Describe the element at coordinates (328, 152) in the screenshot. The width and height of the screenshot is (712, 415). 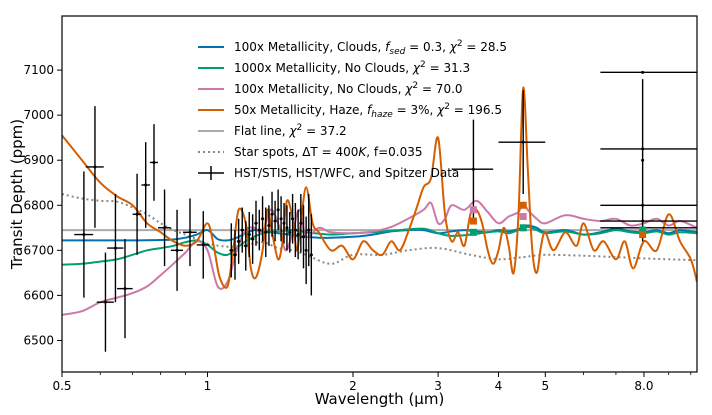
I see `legend-label: Star spots, ΔT = 400K, f=0.035` at that location.